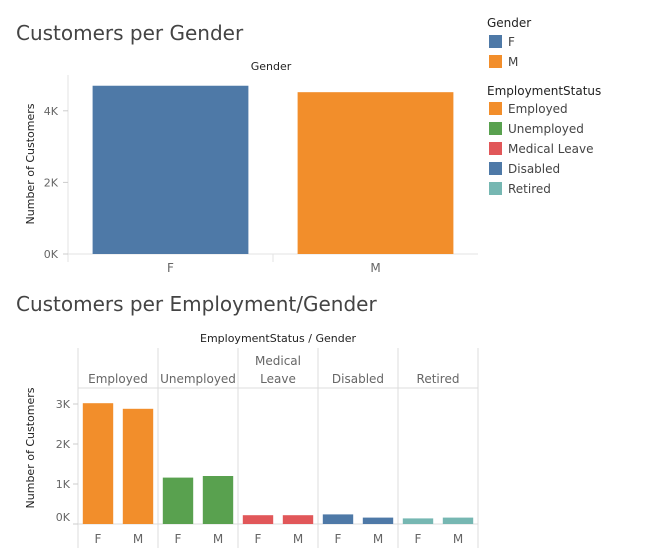 The image size is (649, 559). What do you see at coordinates (495, 41) in the screenshot?
I see `legend-swatch-F` at bounding box center [495, 41].